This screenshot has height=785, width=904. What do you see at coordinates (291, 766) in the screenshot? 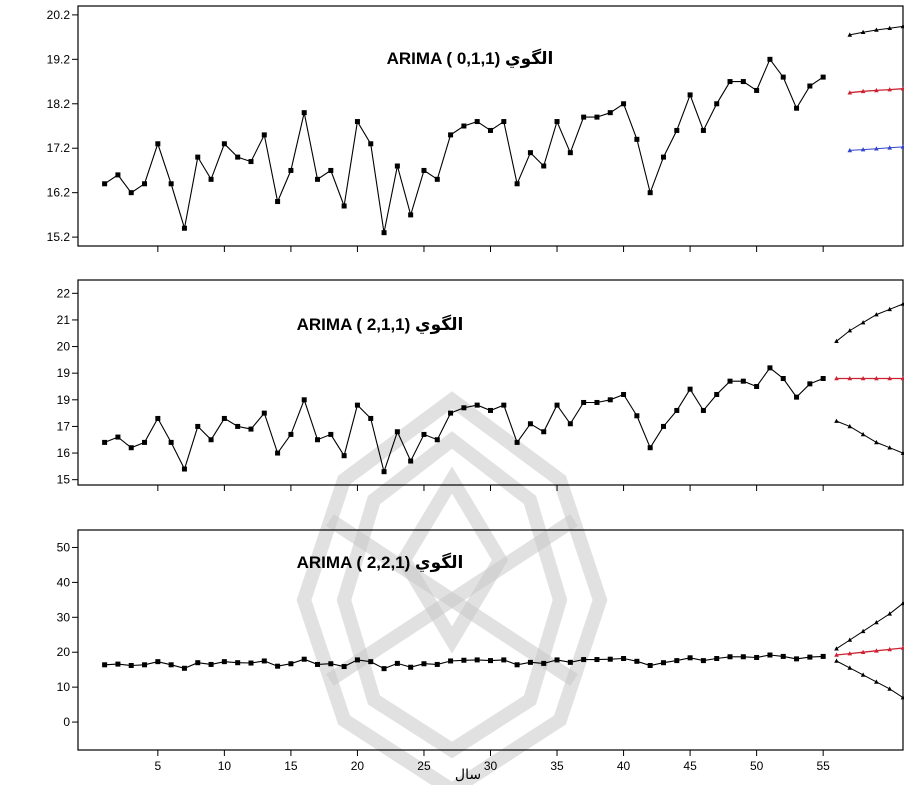
I see `x-tick-label: 15` at bounding box center [291, 766].